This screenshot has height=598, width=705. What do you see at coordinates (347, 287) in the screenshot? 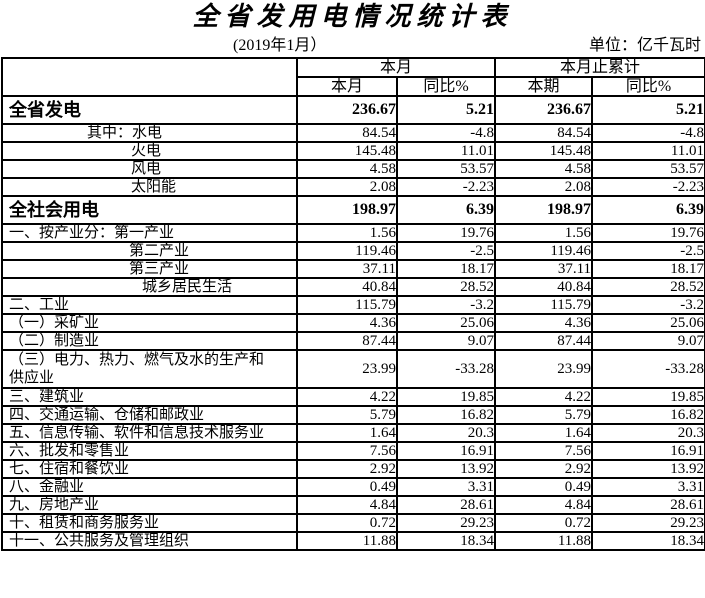
I see `cell-value: 40.84` at bounding box center [347, 287].